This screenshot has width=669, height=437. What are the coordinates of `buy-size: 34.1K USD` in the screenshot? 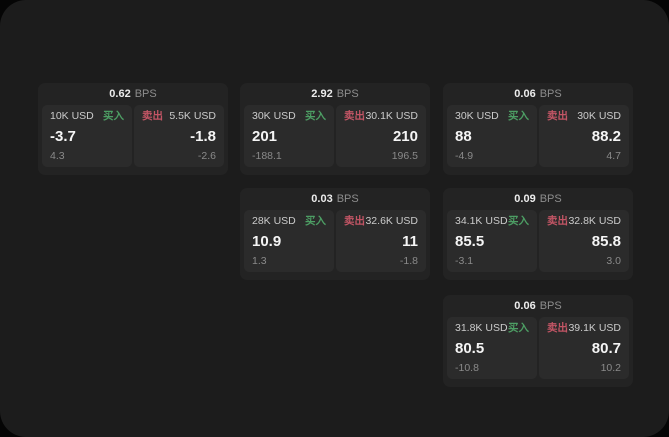 It's located at (481, 221).